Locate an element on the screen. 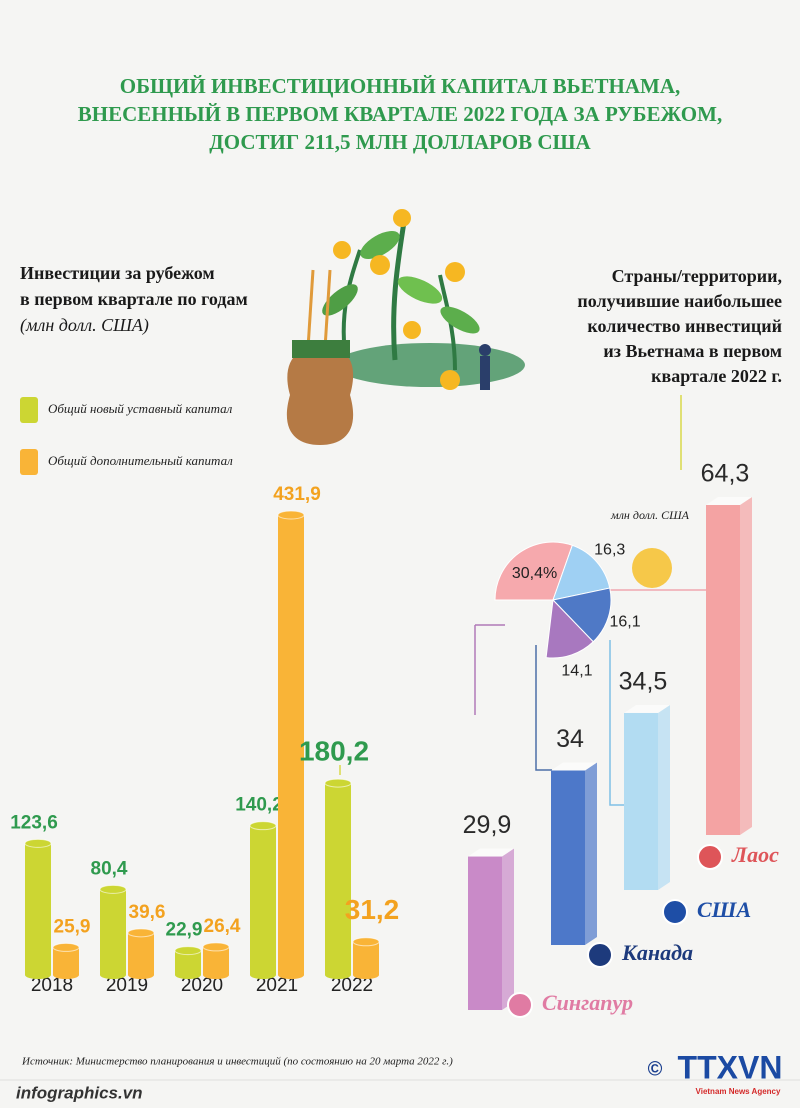  value-label: 31,2 is located at coordinates (372, 909).